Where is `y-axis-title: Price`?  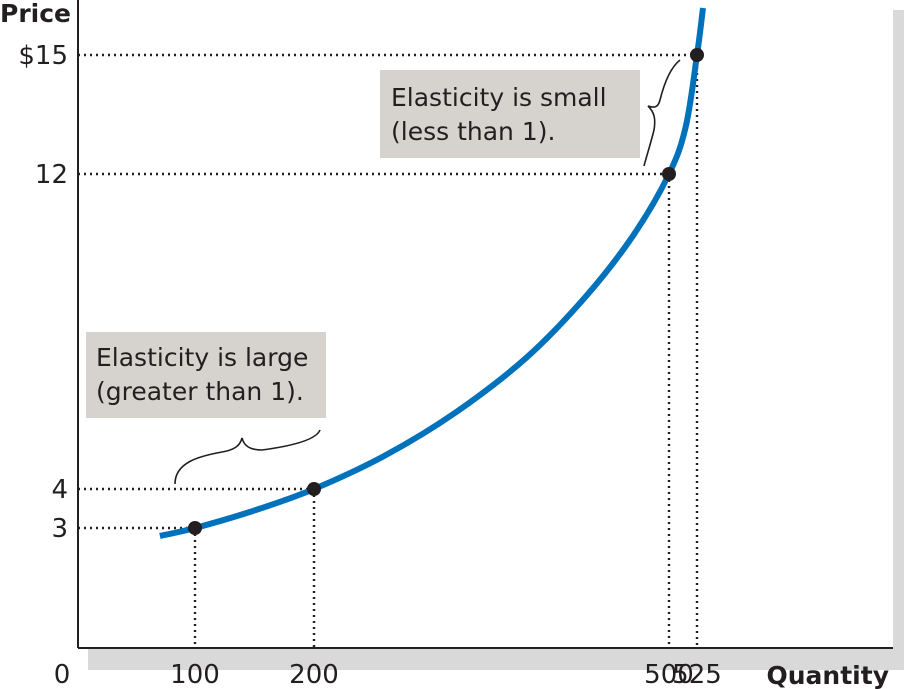 y-axis-title: Price is located at coordinates (35, 14).